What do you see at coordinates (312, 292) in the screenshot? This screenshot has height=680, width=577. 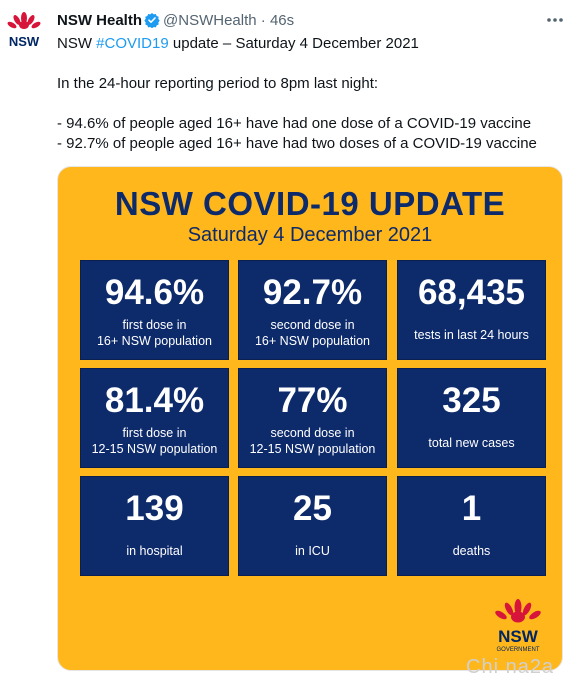 I see `stat-value: 92.7%` at bounding box center [312, 292].